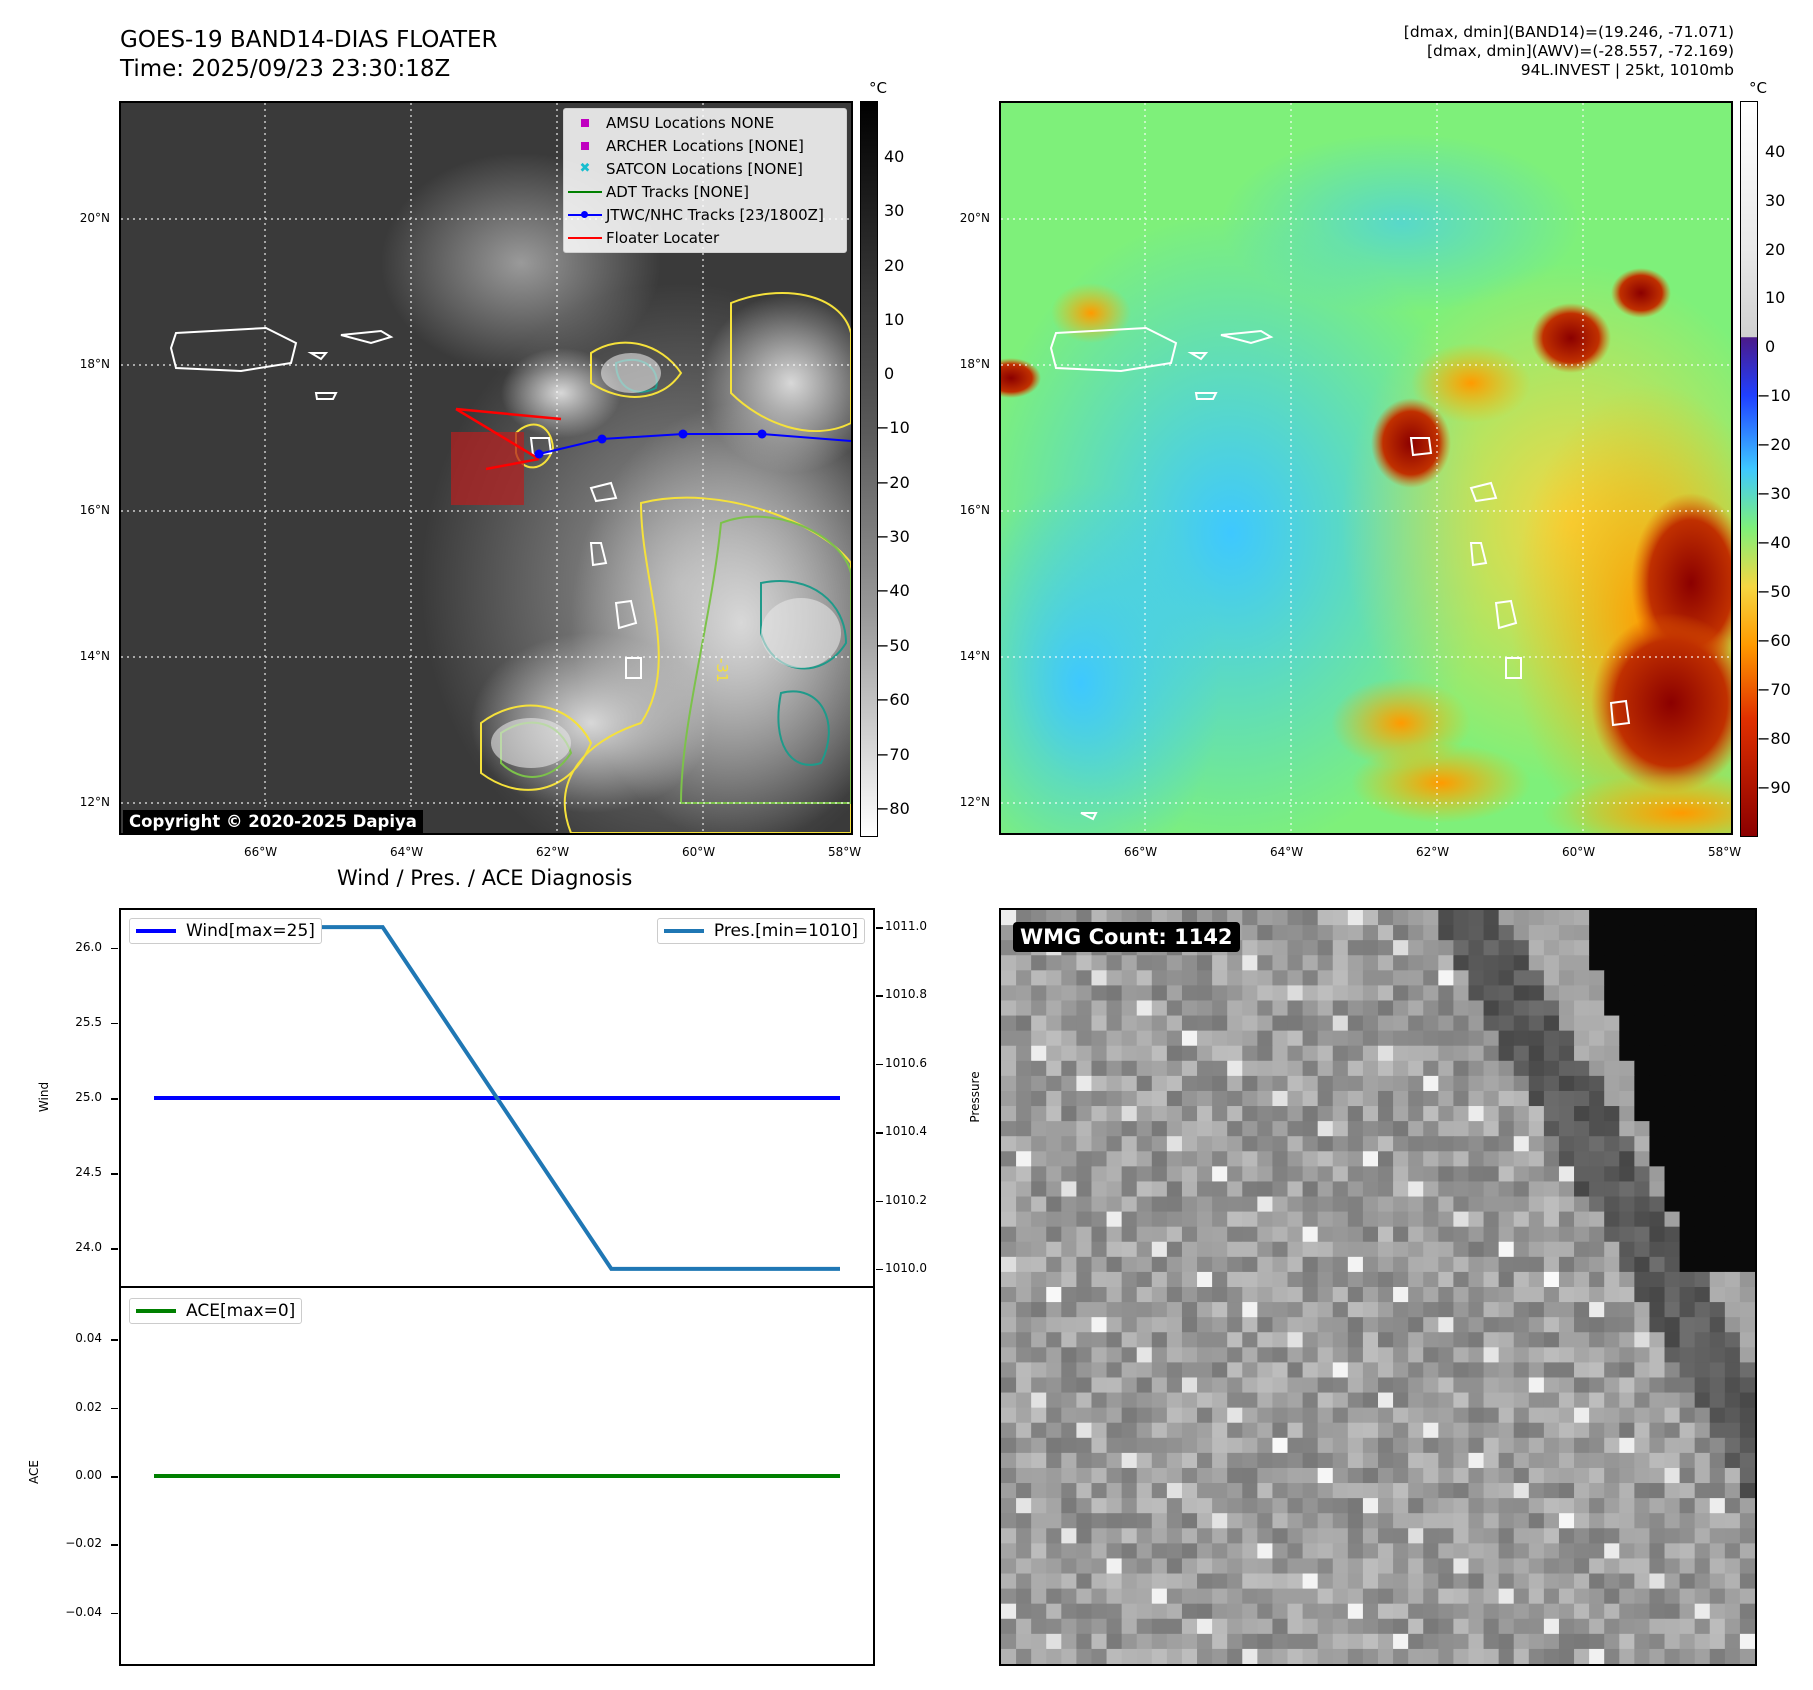 The image size is (1813, 1690). Describe the element at coordinates (705, 237) in the screenshot. I see `legend-floater: Floater Locater` at that location.